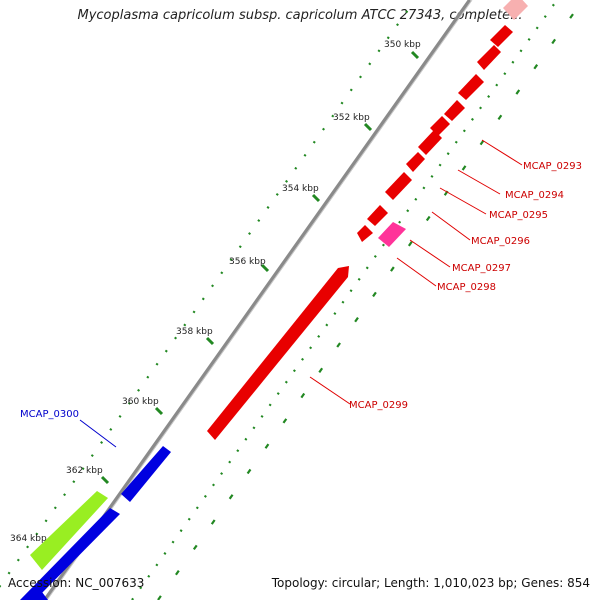  I want to click on ruler-label: 364 kbp, so click(28, 539).